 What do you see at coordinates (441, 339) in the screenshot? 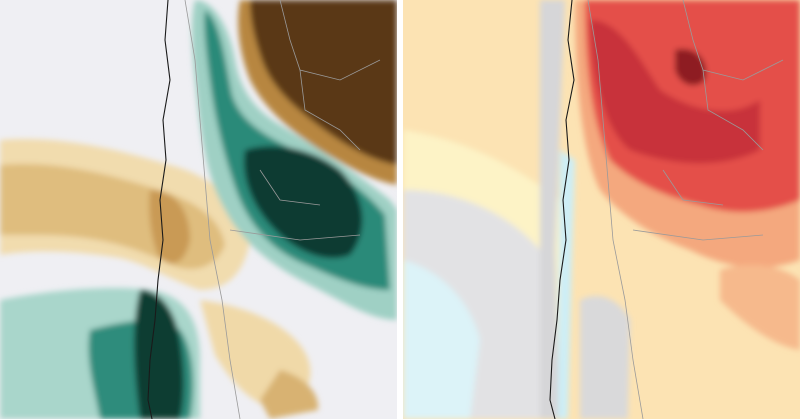
I see `cyan-ocean` at bounding box center [441, 339].